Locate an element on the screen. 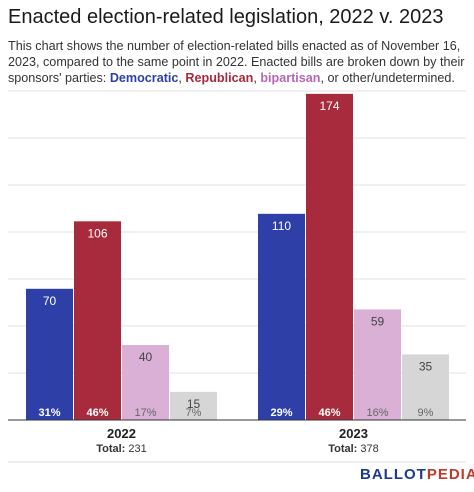  category-label: 2023 is located at coordinates (353, 433).